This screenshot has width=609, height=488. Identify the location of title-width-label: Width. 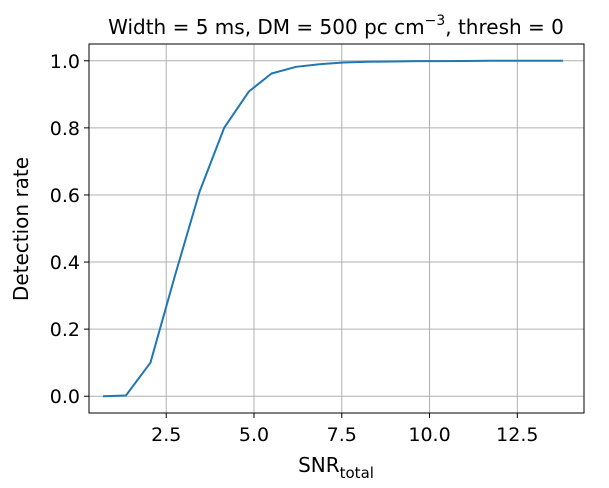
(137, 27).